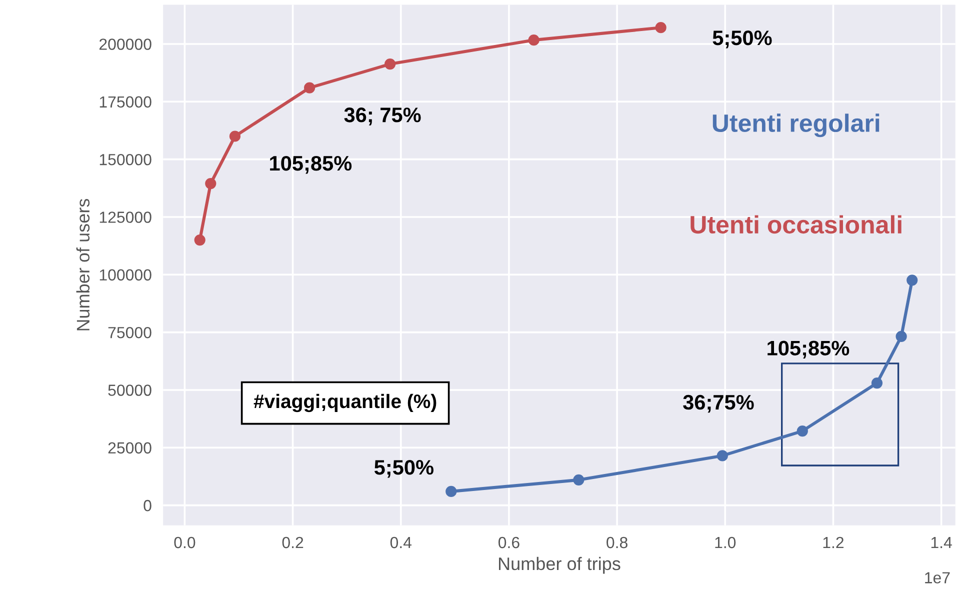  Describe the element at coordinates (796, 126) in the screenshot. I see `text: Utenti regolari` at that location.